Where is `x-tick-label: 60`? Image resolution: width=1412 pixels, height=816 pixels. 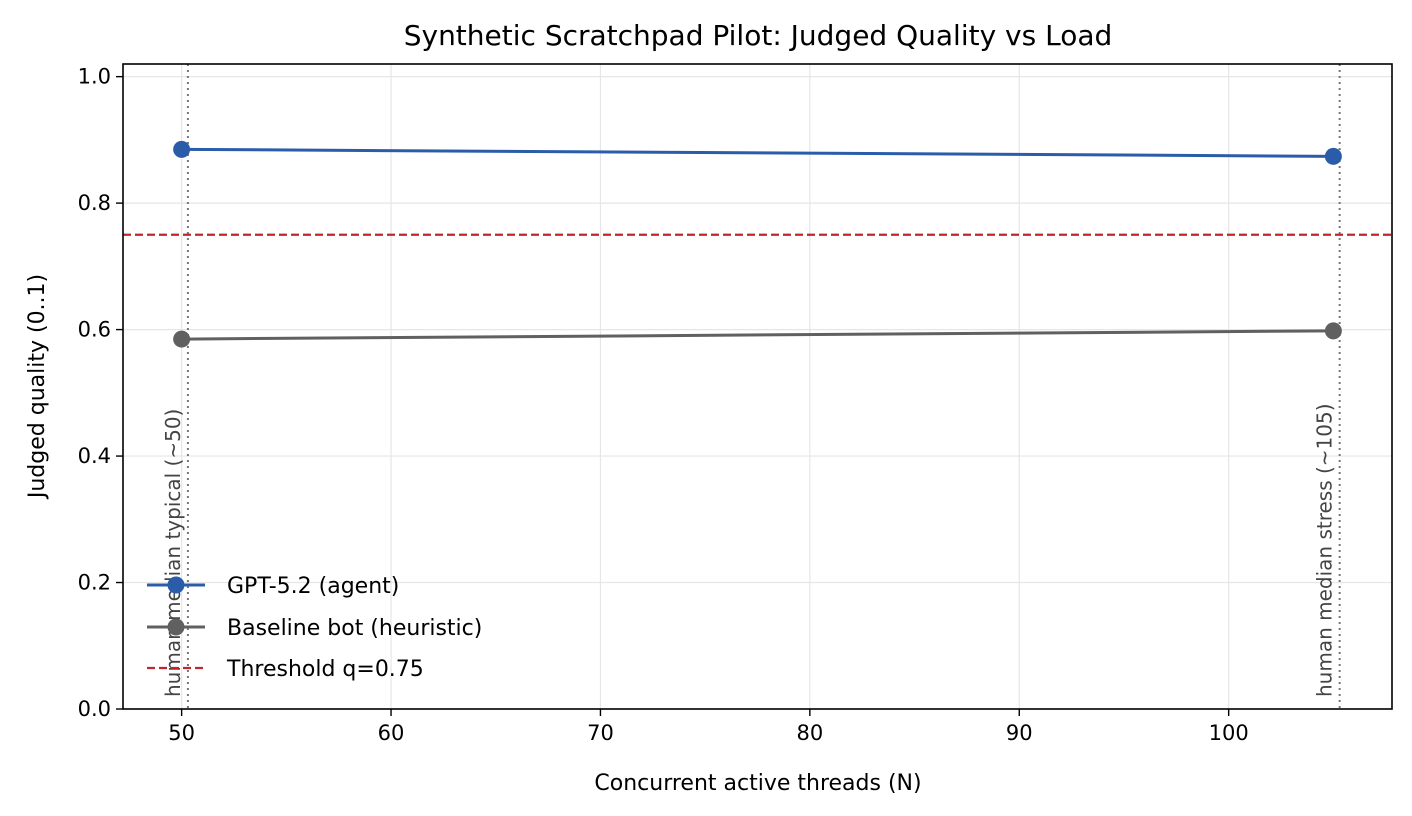
x-tick-label: 60 is located at coordinates (391, 733).